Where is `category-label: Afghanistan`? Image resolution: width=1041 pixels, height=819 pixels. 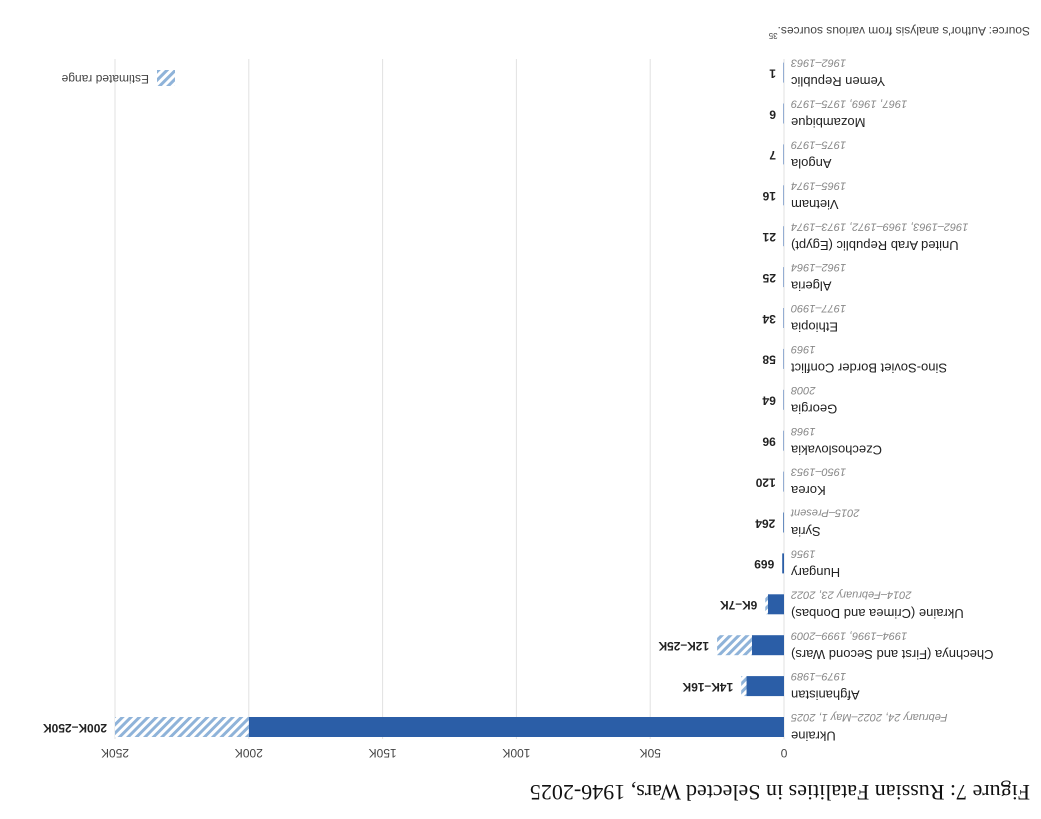 category-label: Afghanistan is located at coordinates (825, 695).